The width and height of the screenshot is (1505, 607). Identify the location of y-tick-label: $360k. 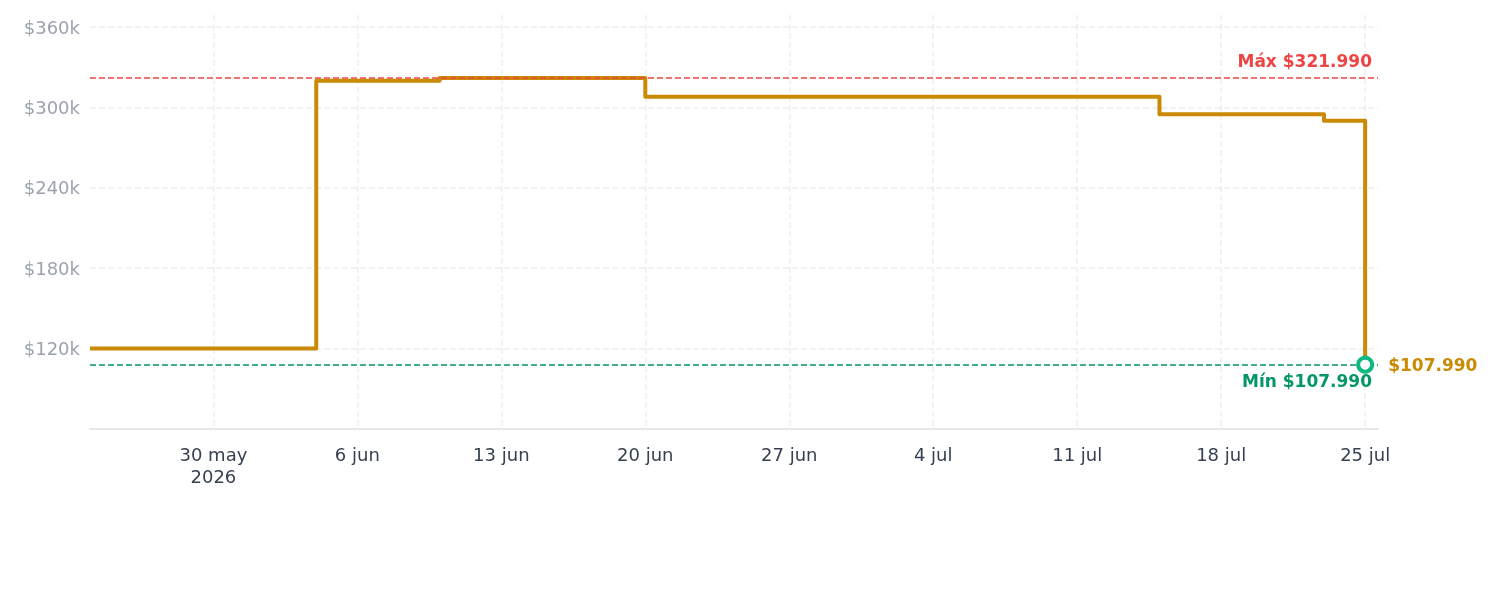
(52, 27).